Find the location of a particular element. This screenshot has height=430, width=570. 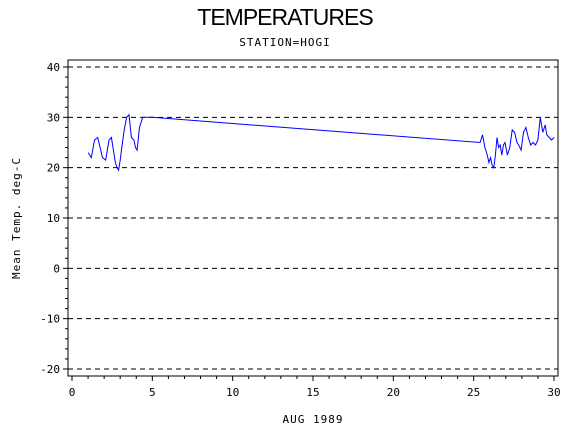

x-tick-label: 15 is located at coordinates (312, 392).